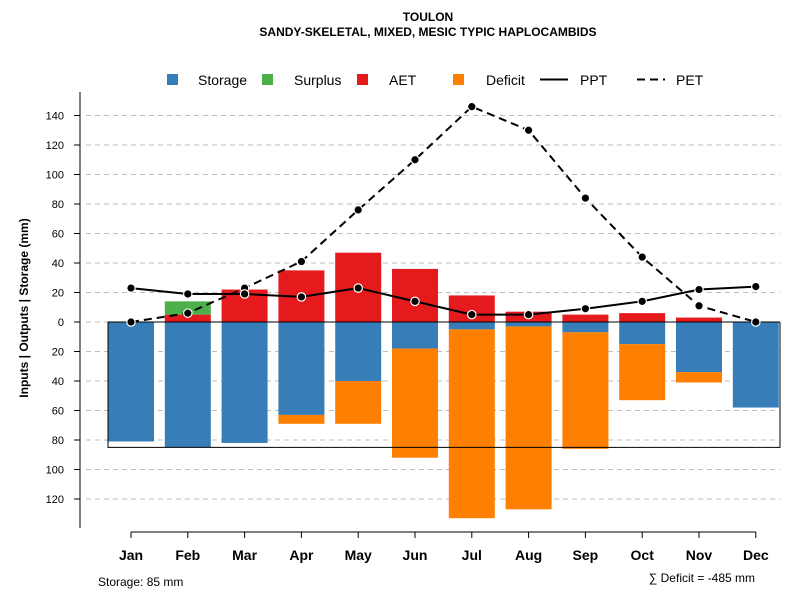 Image resolution: width=800 pixels, height=600 pixels. What do you see at coordinates (267, 79) in the screenshot?
I see `legend-swatch-surplus` at bounding box center [267, 79].